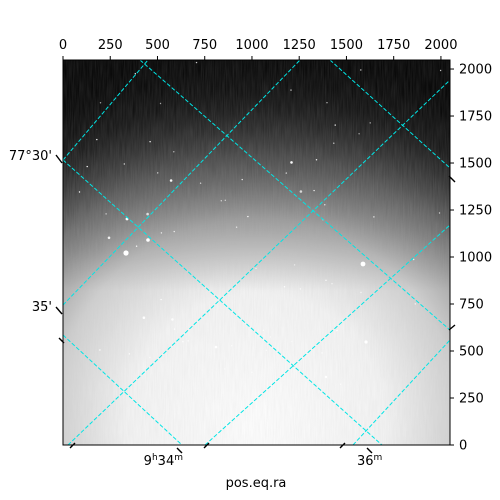  I want to click on x-tick-label: 250, so click(110, 45).